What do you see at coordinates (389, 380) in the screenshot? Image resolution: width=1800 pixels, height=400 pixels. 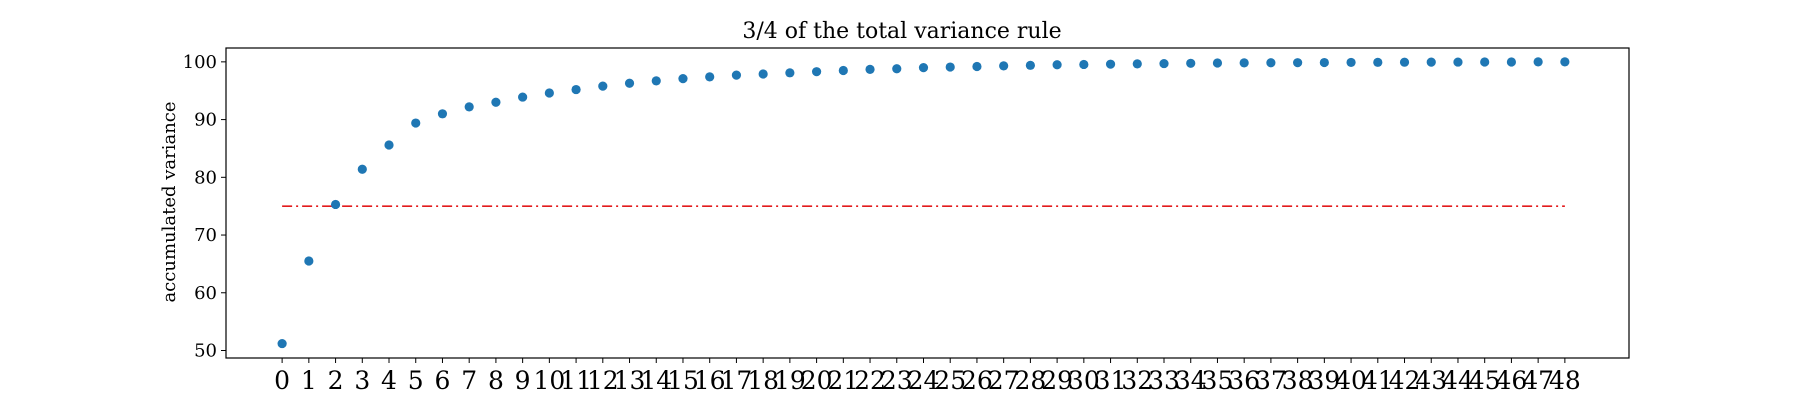 I see `x-tick-label: 4` at bounding box center [389, 380].